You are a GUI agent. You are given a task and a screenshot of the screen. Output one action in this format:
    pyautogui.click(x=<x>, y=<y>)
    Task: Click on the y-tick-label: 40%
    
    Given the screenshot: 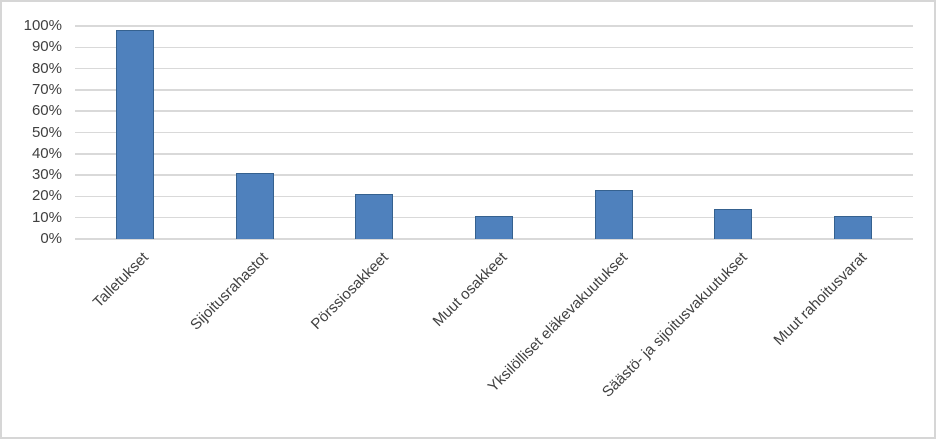 What is the action you would take?
    pyautogui.click(x=46, y=153)
    